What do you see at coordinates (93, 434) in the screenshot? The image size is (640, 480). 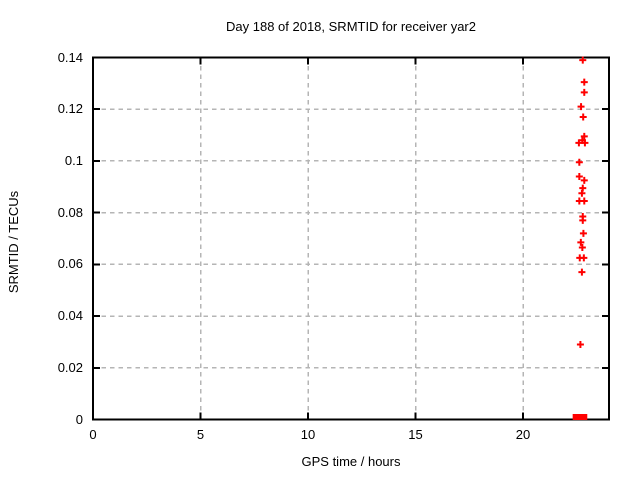 I see `x-tick-label: 0` at bounding box center [93, 434].